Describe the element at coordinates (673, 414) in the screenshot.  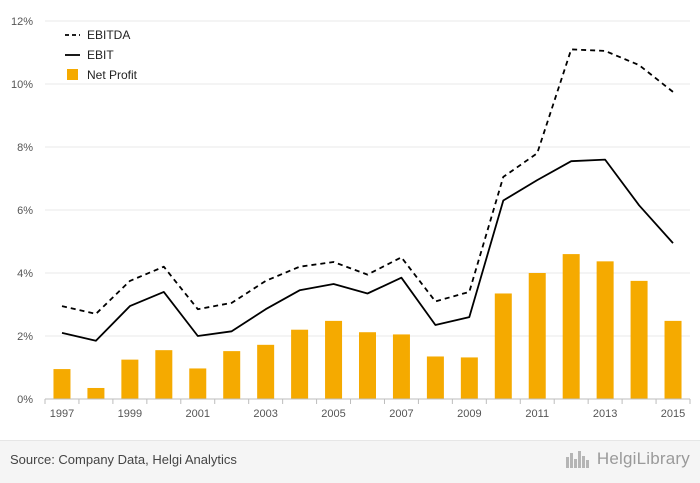
I see `x-tick-label: 2015` at that location.